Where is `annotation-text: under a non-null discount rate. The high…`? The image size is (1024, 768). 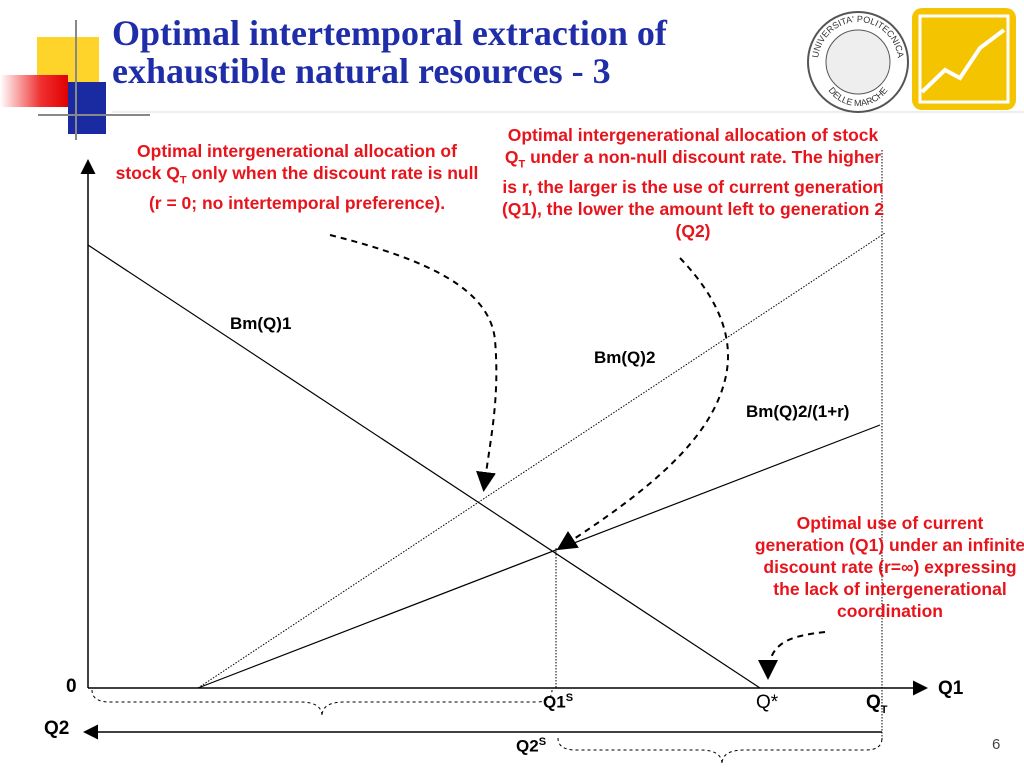 annotation-text: under a non-null discount rate. The high… is located at coordinates (693, 194).